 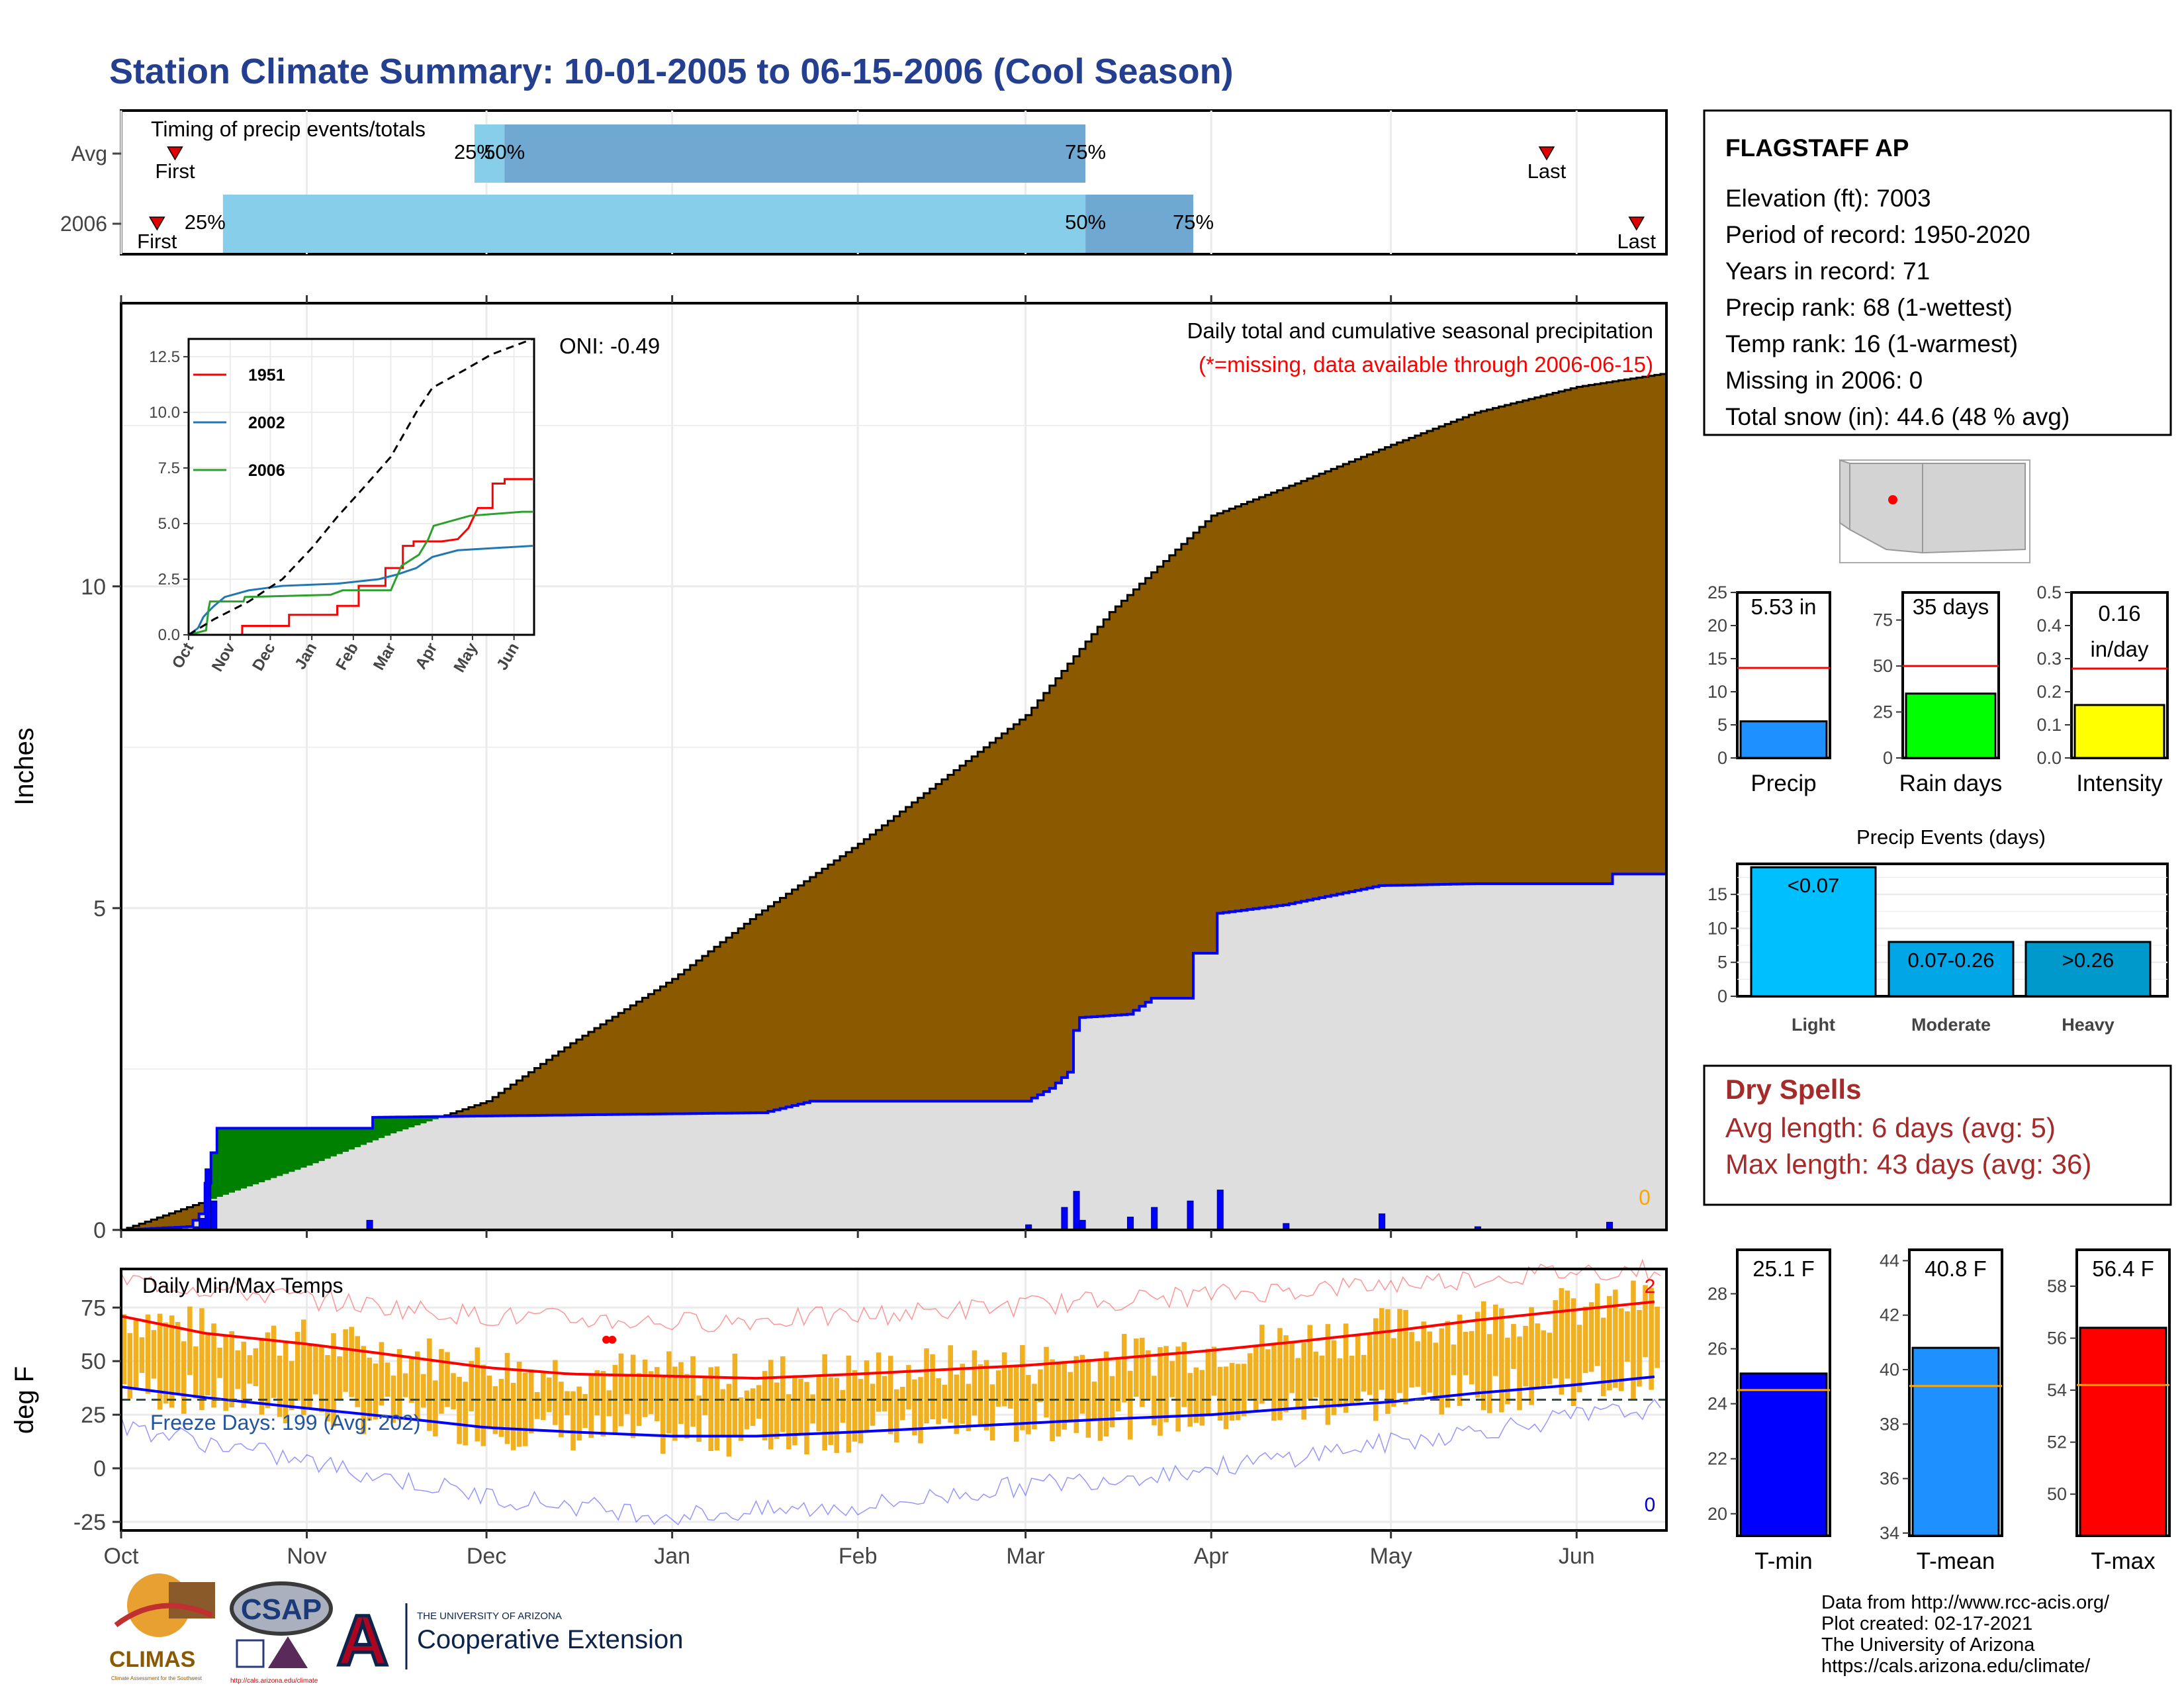 What do you see at coordinates (121, 1556) in the screenshot?
I see `temps-xtick-label: Oct` at bounding box center [121, 1556].